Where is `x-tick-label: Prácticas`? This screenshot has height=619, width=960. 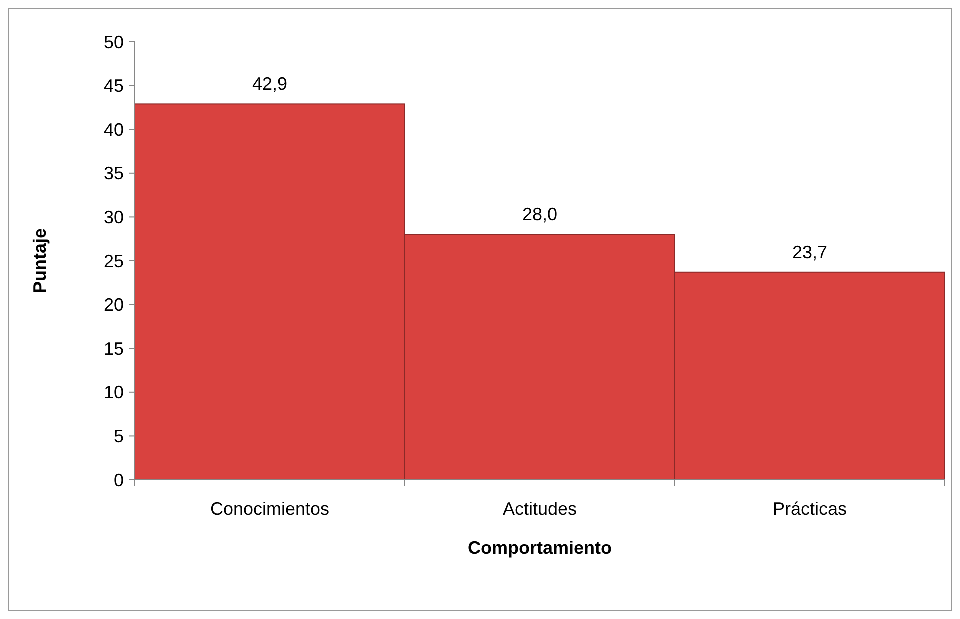 x-tick-label: Prácticas is located at coordinates (810, 509).